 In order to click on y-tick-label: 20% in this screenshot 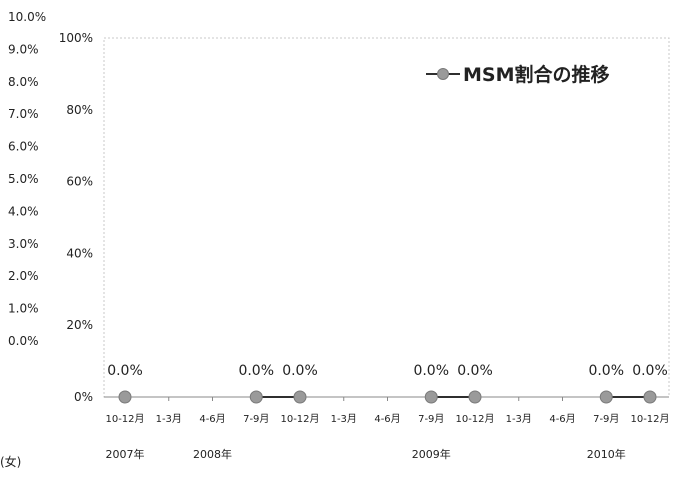, I will do `click(79, 325)`.